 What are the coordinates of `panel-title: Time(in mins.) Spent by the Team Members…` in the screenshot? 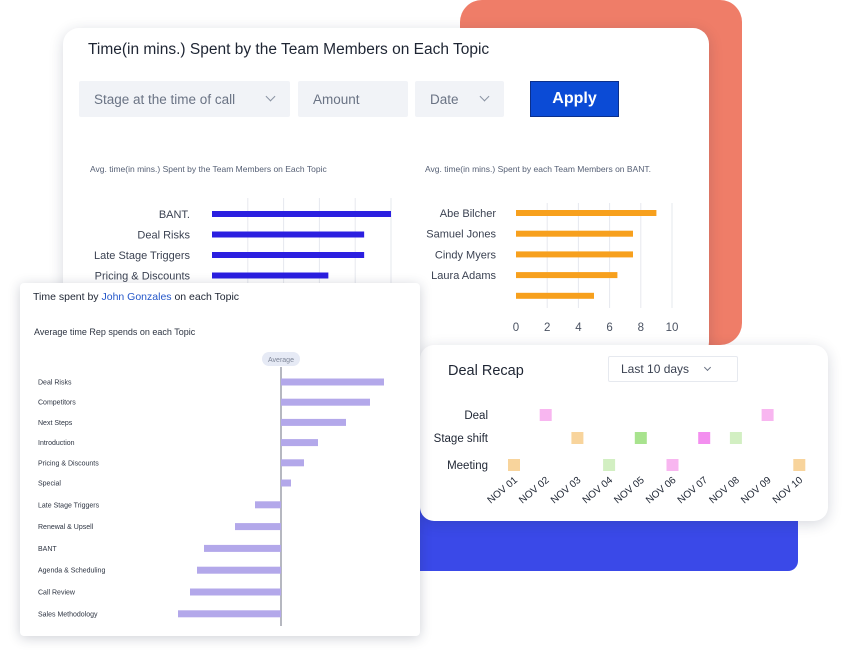 It's located at (289, 49).